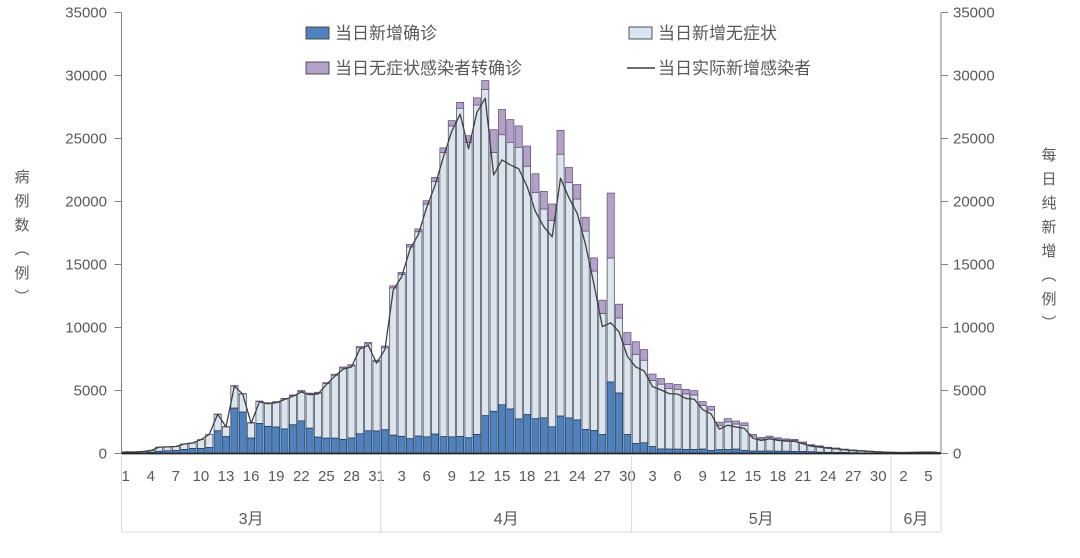 The width and height of the screenshot is (1080, 558). Describe the element at coordinates (90, 391) in the screenshot. I see `left-y-tick-label: 5000` at that location.